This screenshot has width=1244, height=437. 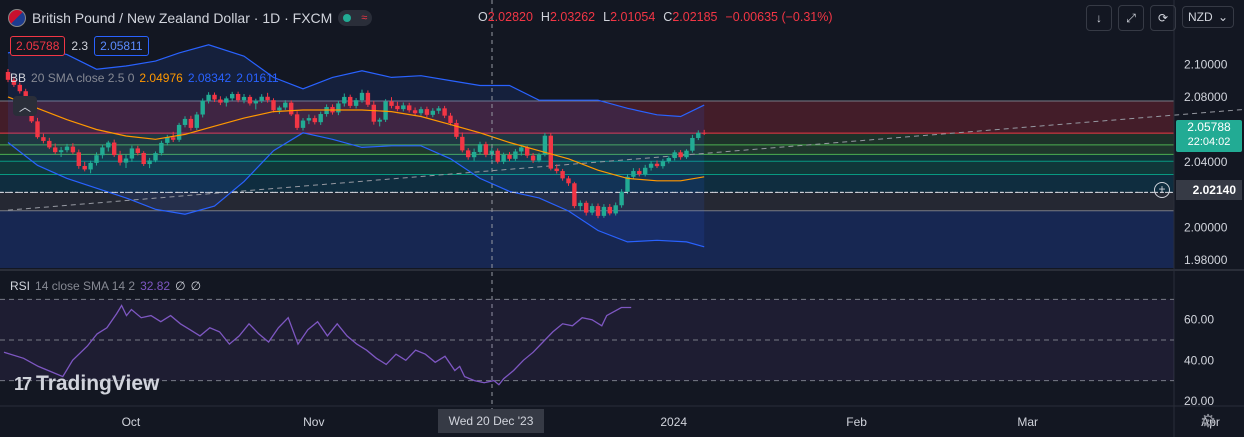 I want to click on ohlc-low-key: L, so click(x=607, y=17).